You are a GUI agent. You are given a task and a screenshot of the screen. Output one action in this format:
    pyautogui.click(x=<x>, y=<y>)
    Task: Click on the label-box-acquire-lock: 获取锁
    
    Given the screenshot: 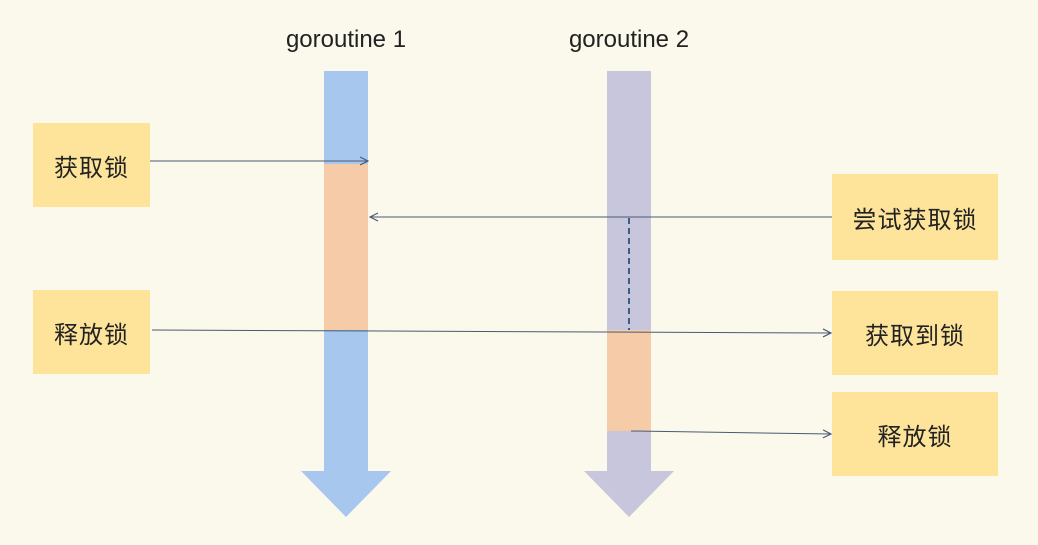 What is the action you would take?
    pyautogui.click(x=91, y=165)
    